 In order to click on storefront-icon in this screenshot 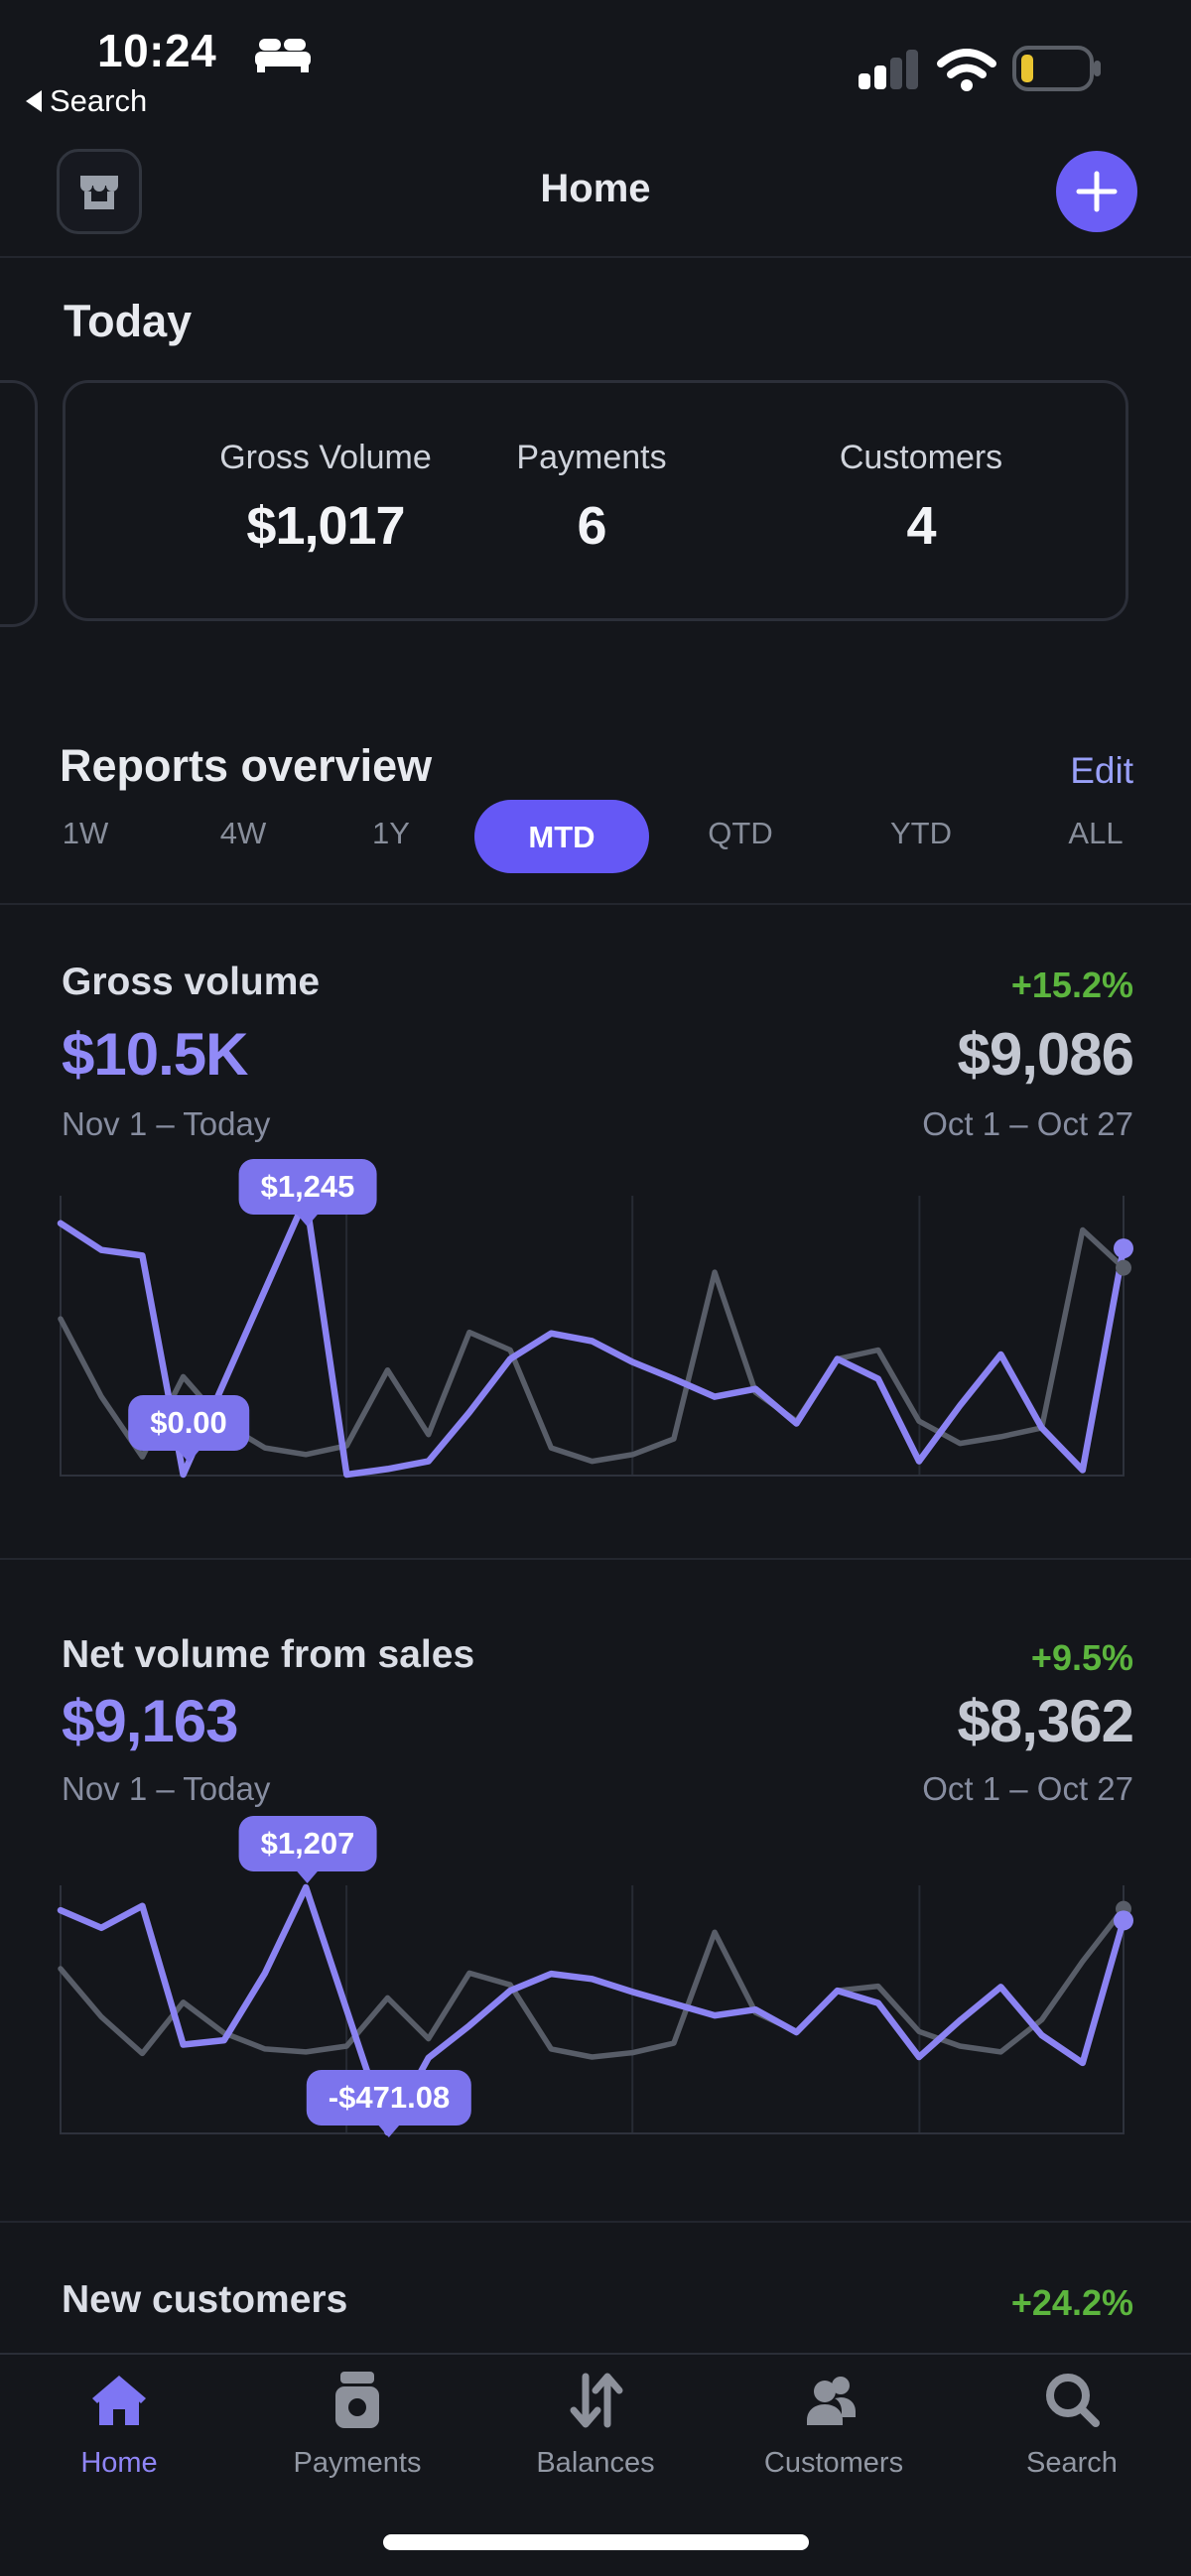, I will do `click(99, 193)`.